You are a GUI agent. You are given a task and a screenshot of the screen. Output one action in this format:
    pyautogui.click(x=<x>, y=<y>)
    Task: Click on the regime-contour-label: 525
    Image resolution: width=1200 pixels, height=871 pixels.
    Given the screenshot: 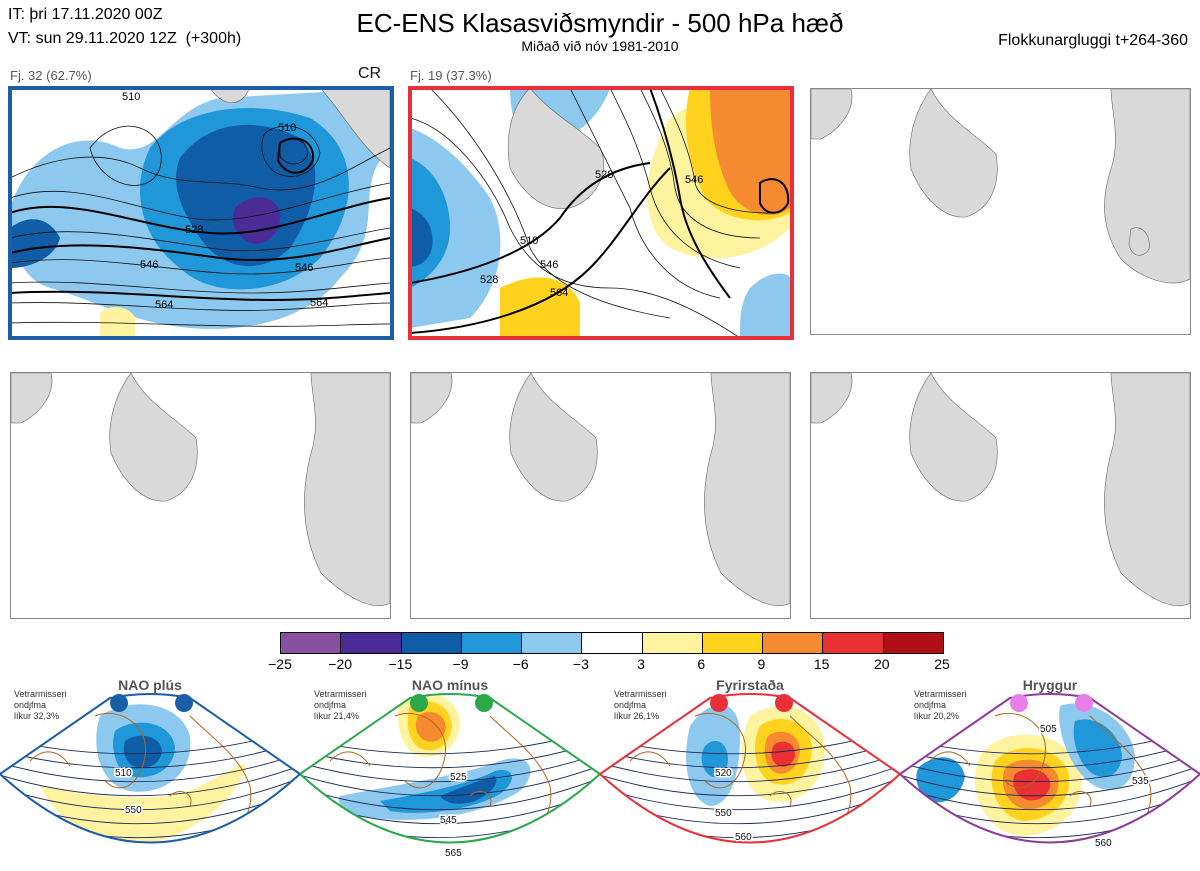 What is the action you would take?
    pyautogui.click(x=458, y=777)
    